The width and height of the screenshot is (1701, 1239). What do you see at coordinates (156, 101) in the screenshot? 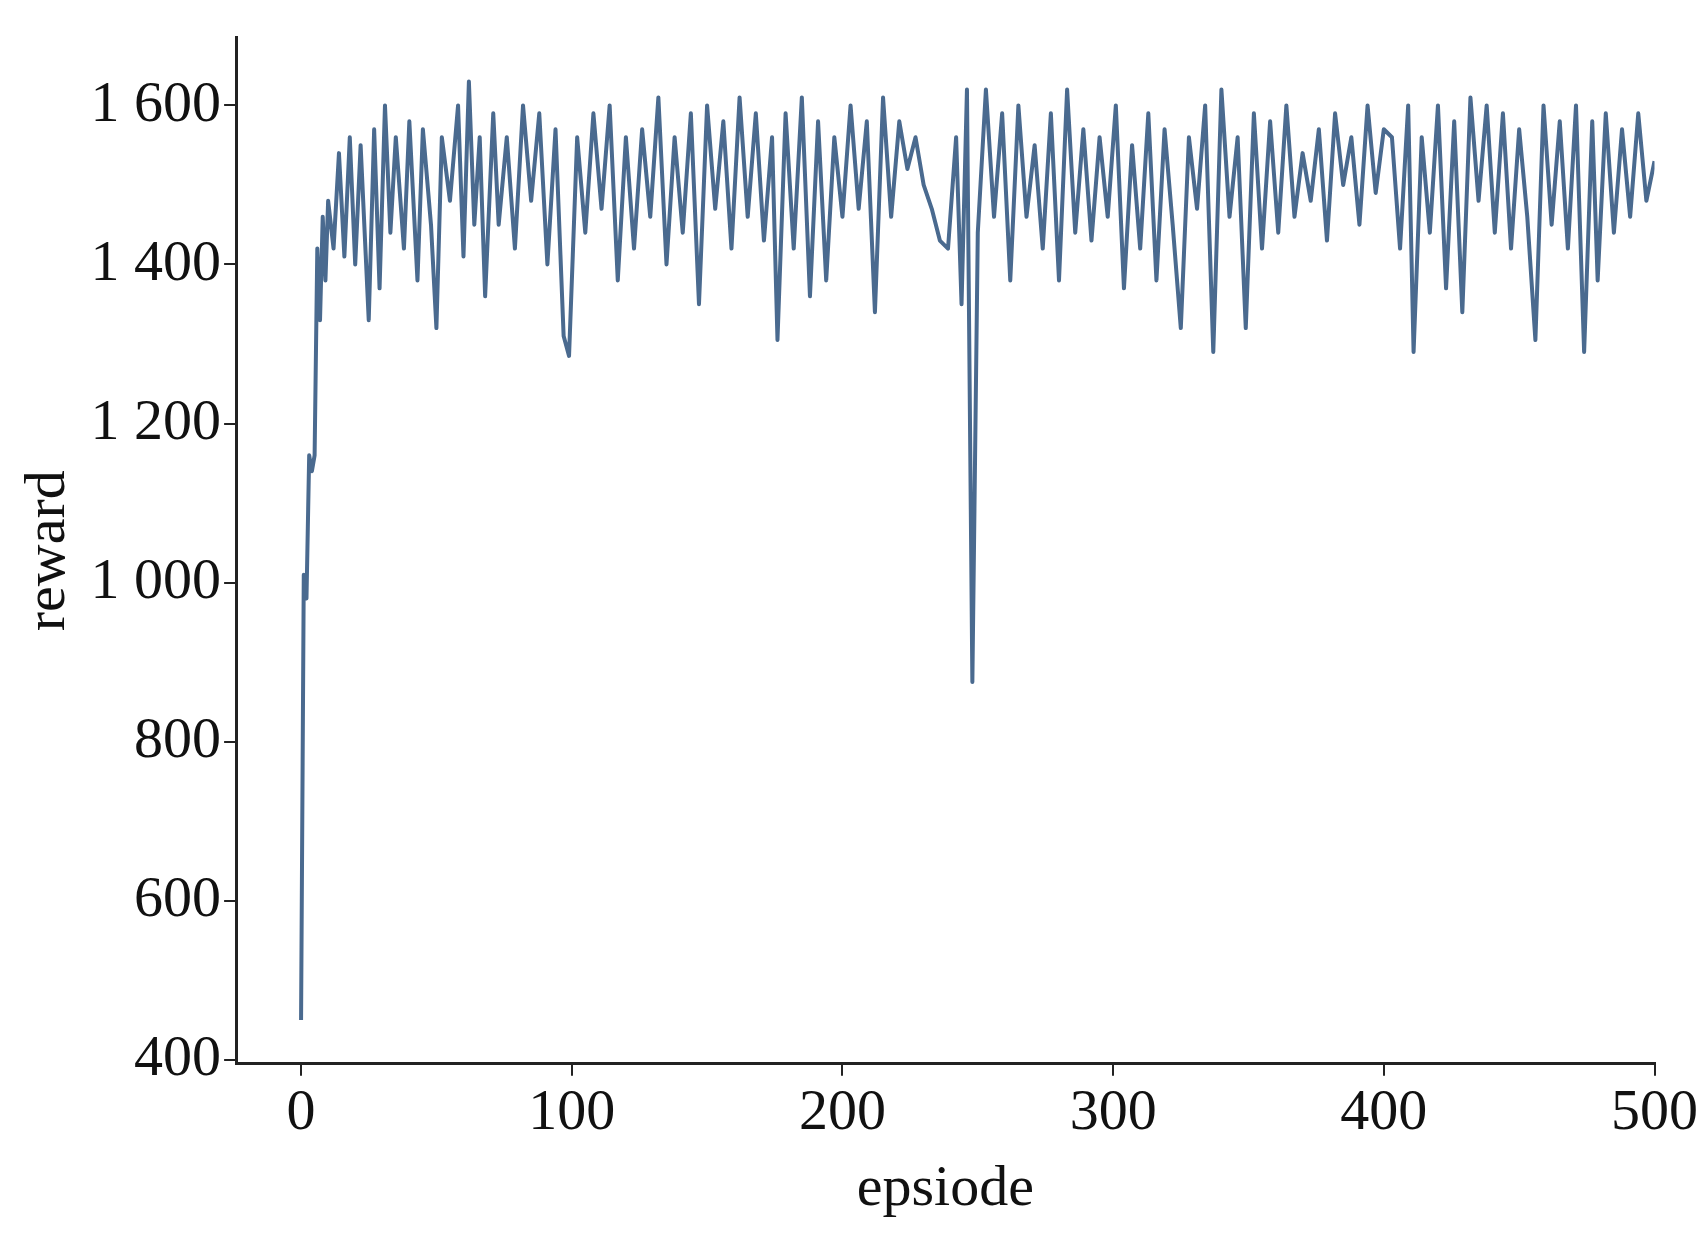
I see `y-tick-label: 1 600` at bounding box center [156, 101].